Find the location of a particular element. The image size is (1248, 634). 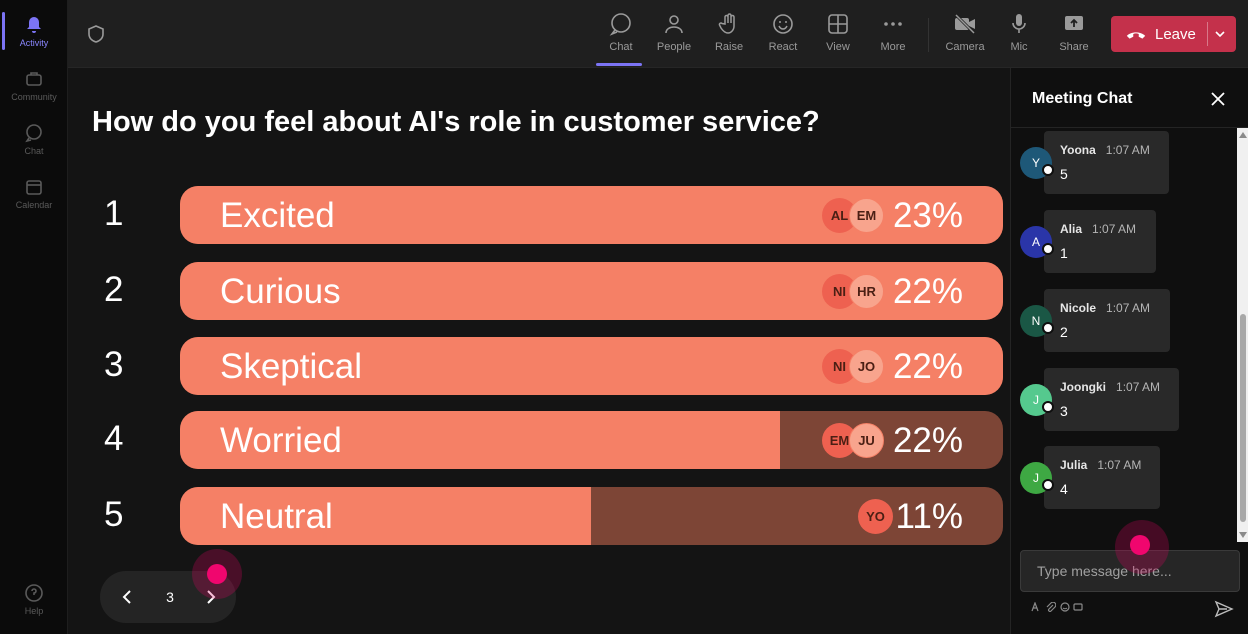

poll-option-percent: 23% is located at coordinates (927, 215).